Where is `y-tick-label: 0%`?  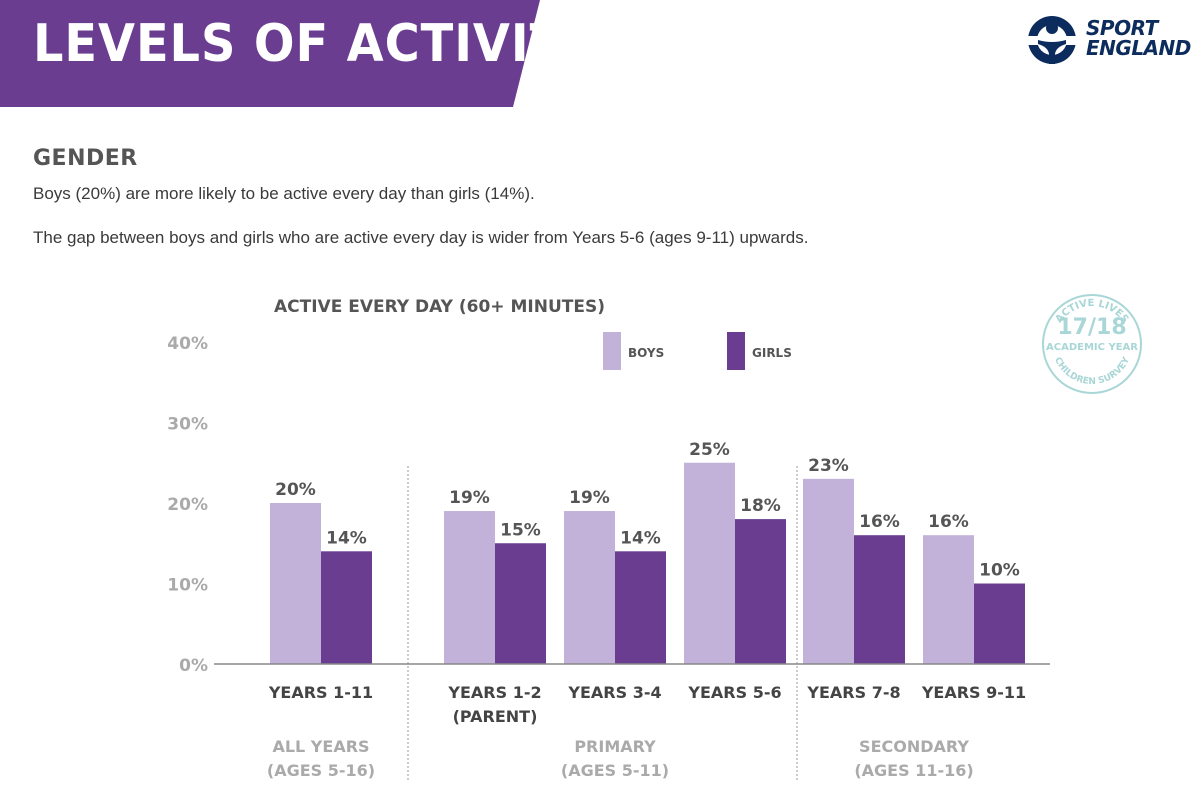 y-tick-label: 0% is located at coordinates (193, 666).